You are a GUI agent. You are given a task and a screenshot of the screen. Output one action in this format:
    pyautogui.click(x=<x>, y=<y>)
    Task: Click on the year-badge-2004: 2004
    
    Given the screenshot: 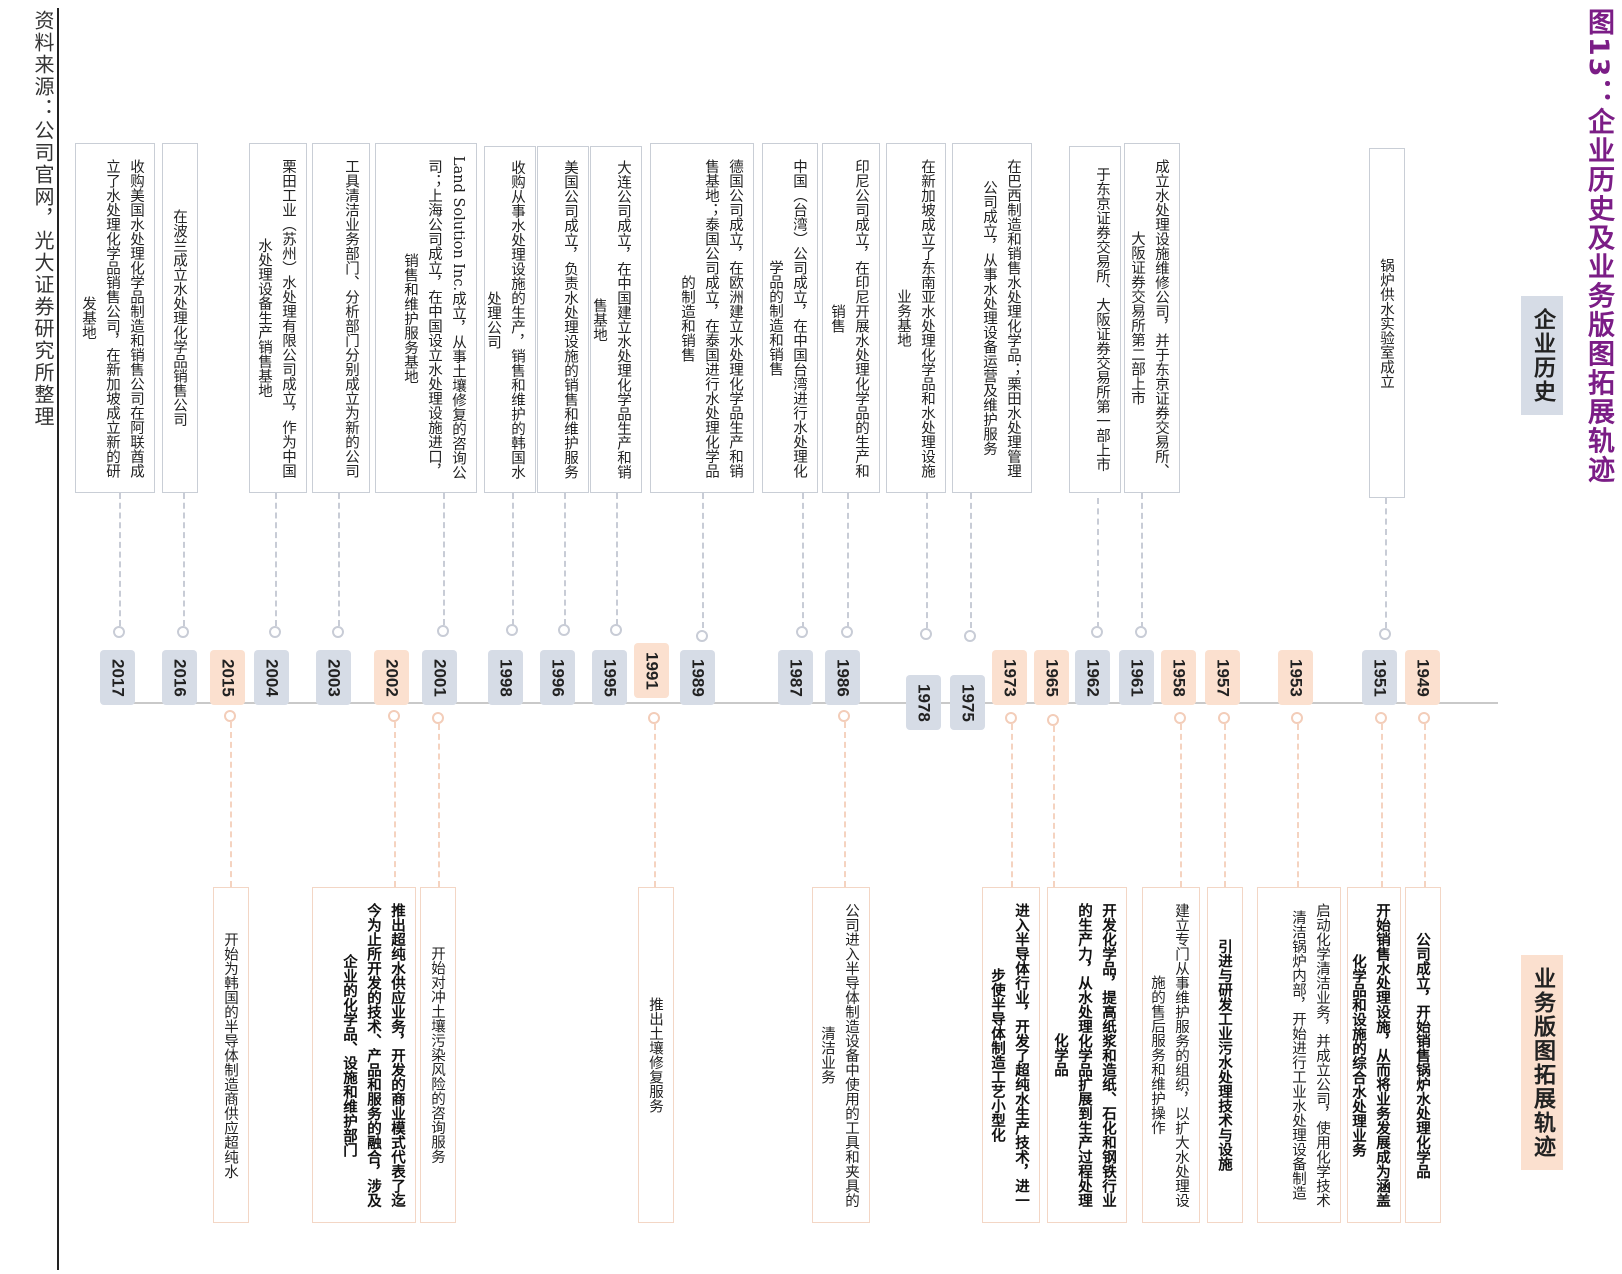 What is the action you would take?
    pyautogui.click(x=271, y=677)
    